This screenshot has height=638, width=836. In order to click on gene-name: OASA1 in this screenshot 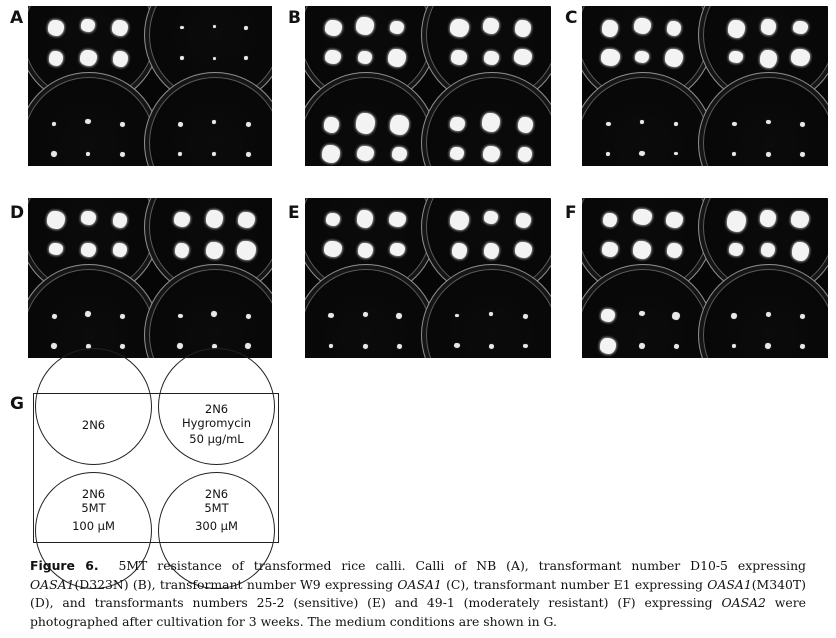, I will do `click(419, 584)`.